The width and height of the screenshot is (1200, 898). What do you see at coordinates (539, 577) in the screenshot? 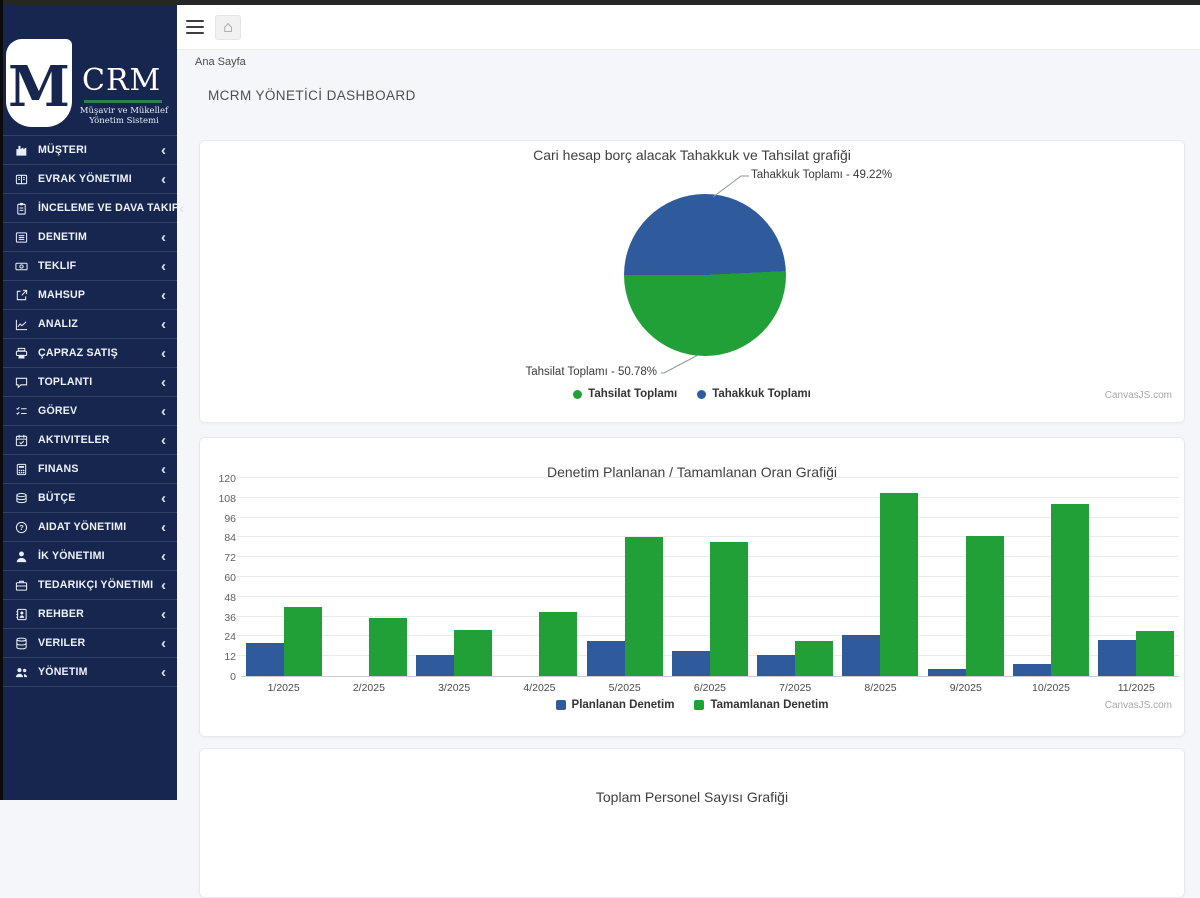
I see `bar-group-4-2025` at bounding box center [539, 577].